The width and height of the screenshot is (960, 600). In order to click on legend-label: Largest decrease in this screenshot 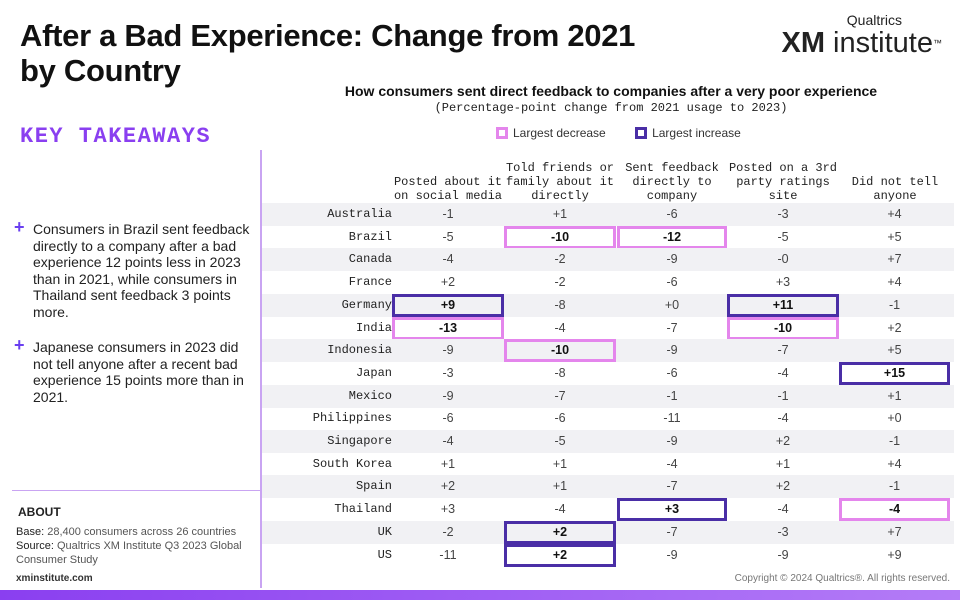, I will do `click(559, 133)`.